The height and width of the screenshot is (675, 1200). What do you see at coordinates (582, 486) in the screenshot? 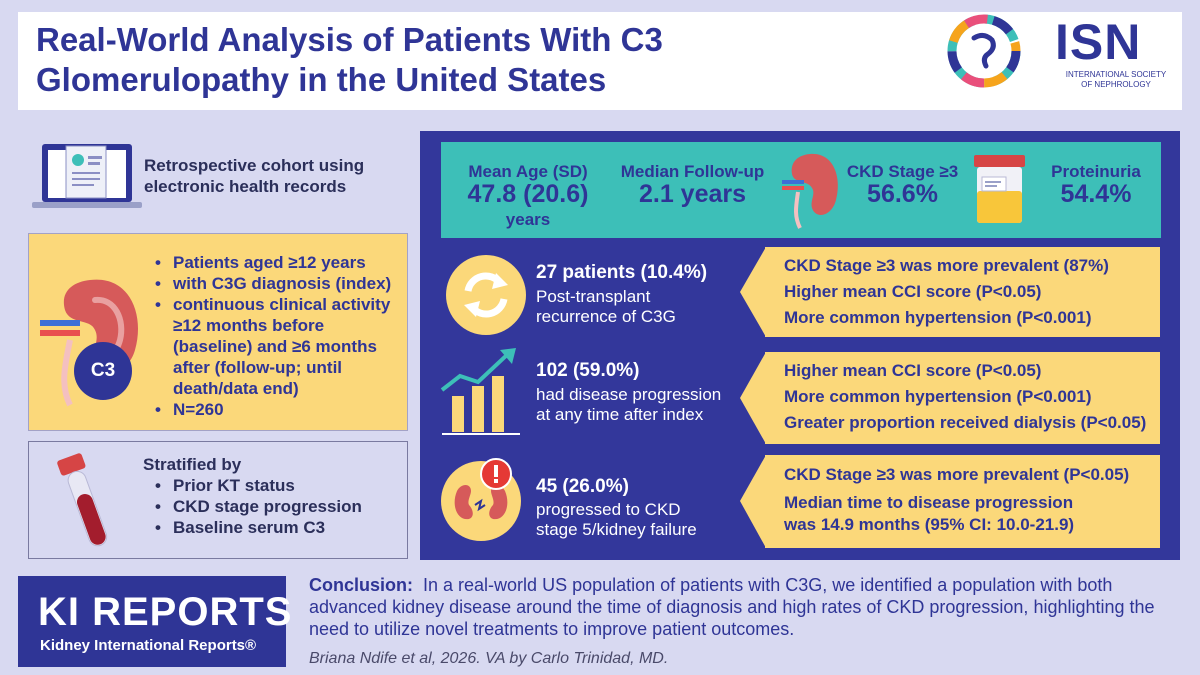
I see `finding-head: 45 (26.0%)` at bounding box center [582, 486].